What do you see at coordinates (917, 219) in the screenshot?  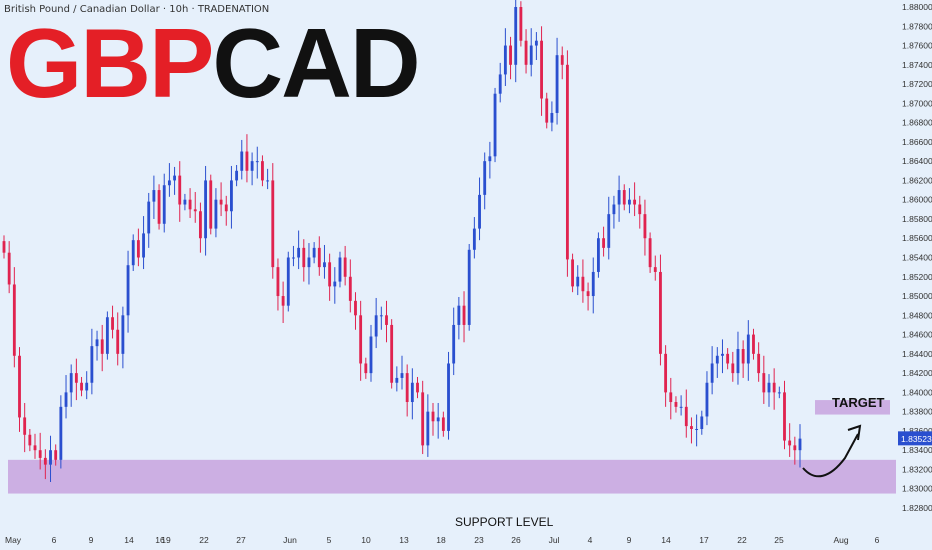 I see `y-tick-label: 1.85800` at bounding box center [917, 219].